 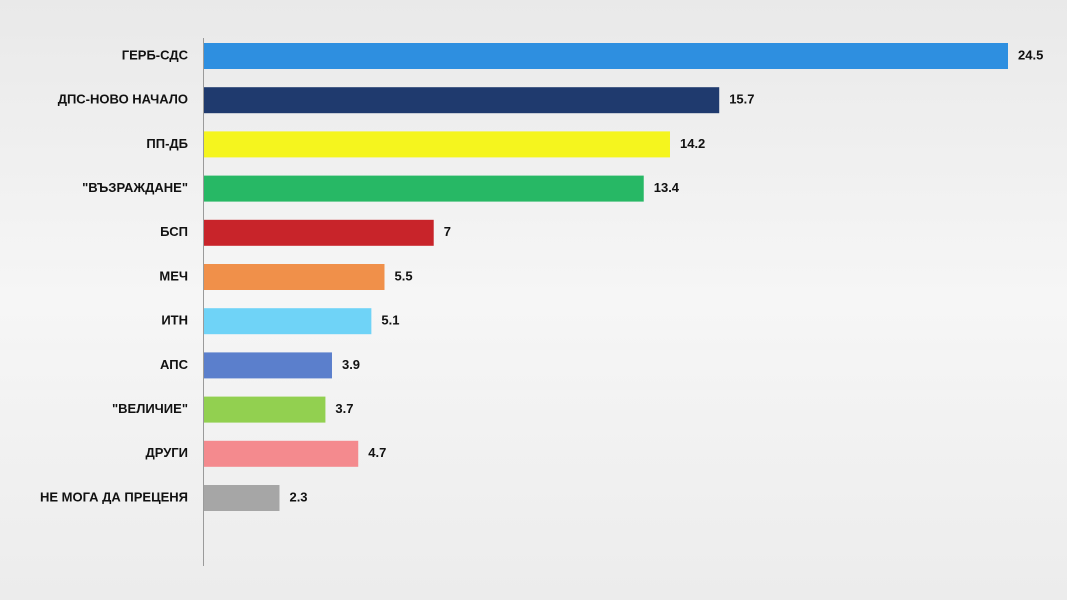 I want to click on value-label: 24.5, so click(x=1030, y=54).